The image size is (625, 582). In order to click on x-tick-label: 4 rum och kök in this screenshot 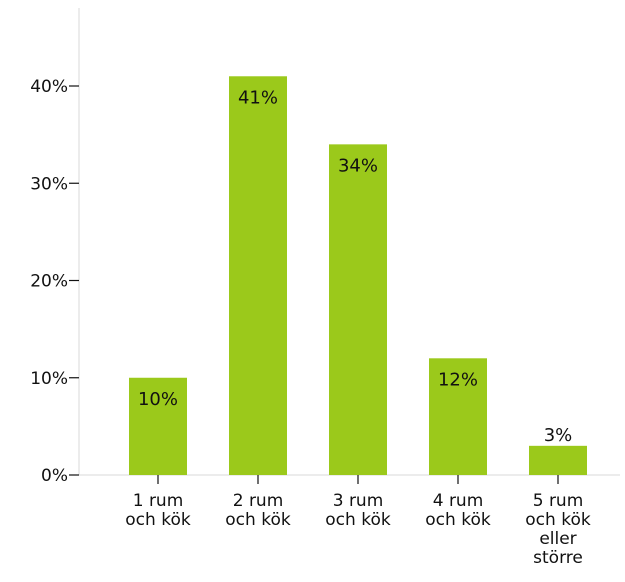, I will do `click(458, 510)`.